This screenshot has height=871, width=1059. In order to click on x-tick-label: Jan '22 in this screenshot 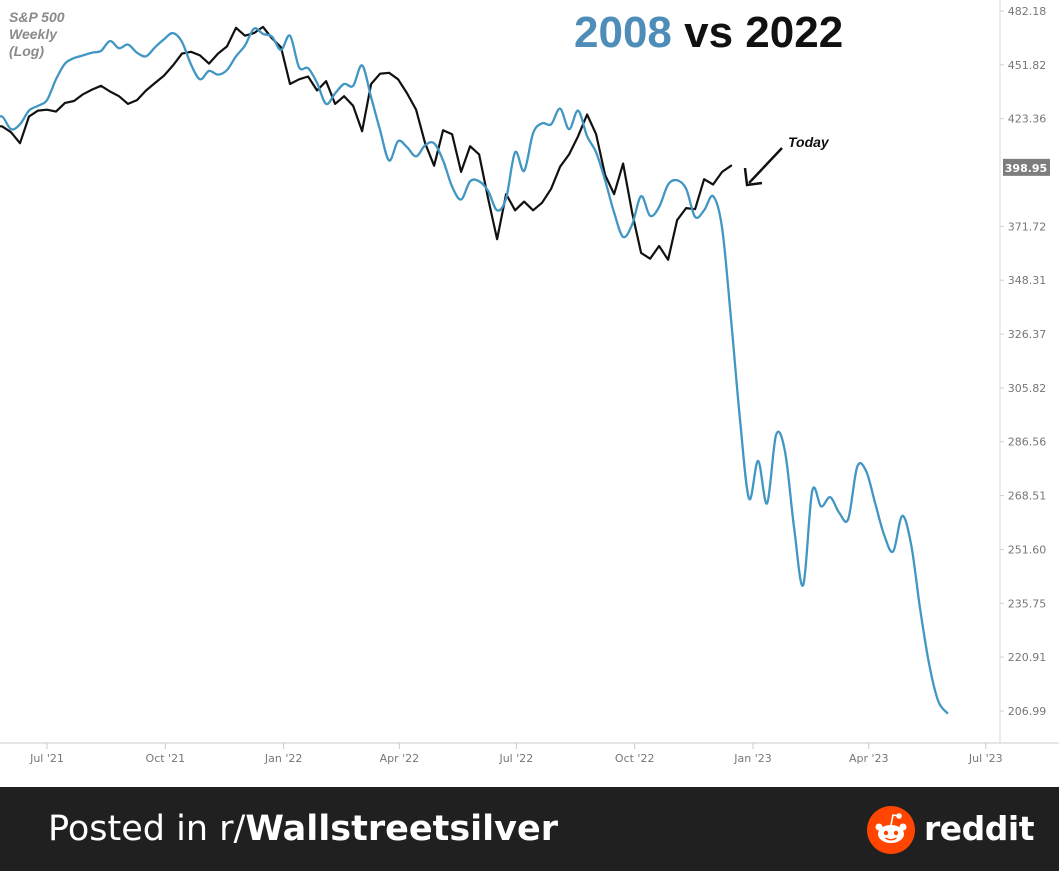, I will do `click(283, 758)`.